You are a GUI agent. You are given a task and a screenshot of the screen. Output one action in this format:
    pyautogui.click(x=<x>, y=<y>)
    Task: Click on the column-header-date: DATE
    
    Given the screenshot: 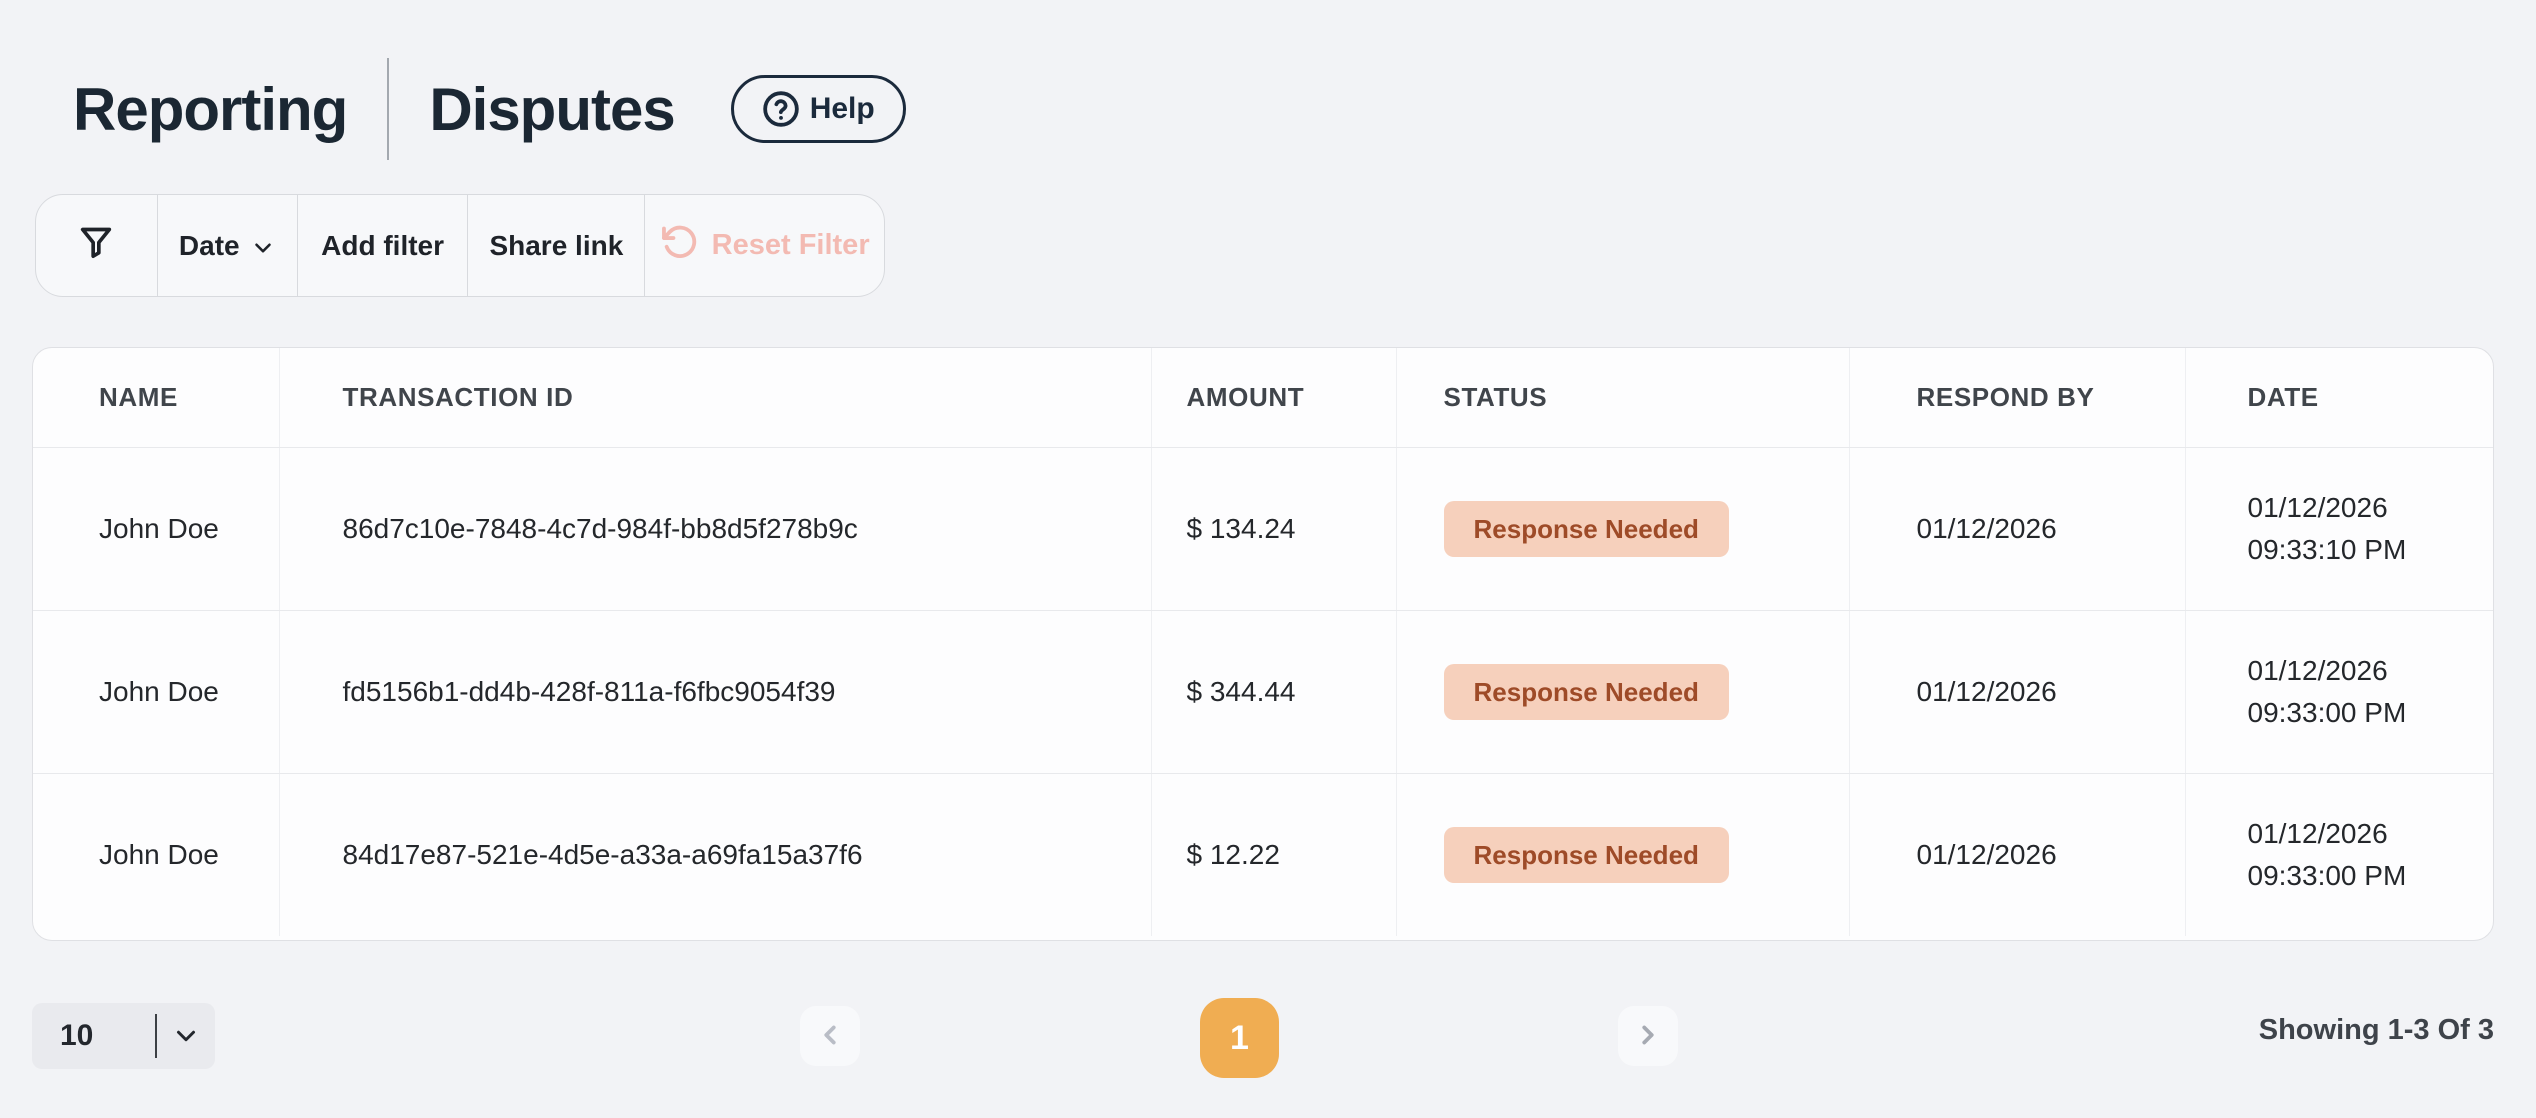 What is the action you would take?
    pyautogui.click(x=2339, y=398)
    